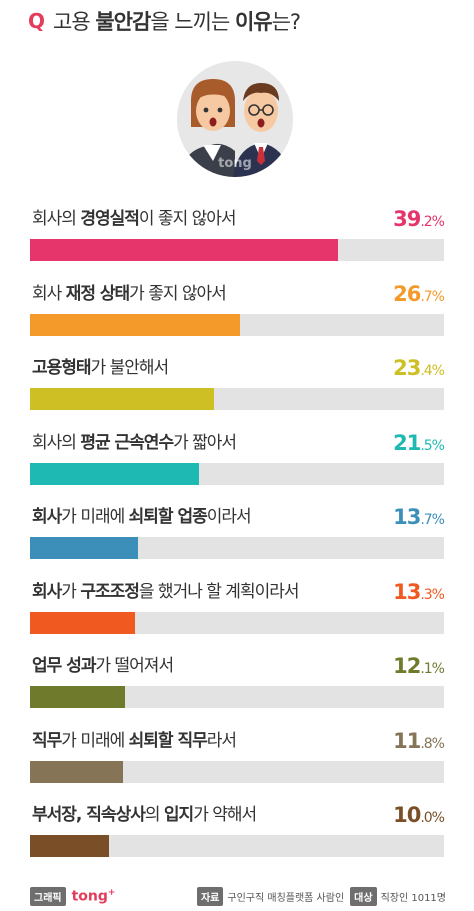  What do you see at coordinates (363, 896) in the screenshot?
I see `target-tag: 대상` at bounding box center [363, 896].